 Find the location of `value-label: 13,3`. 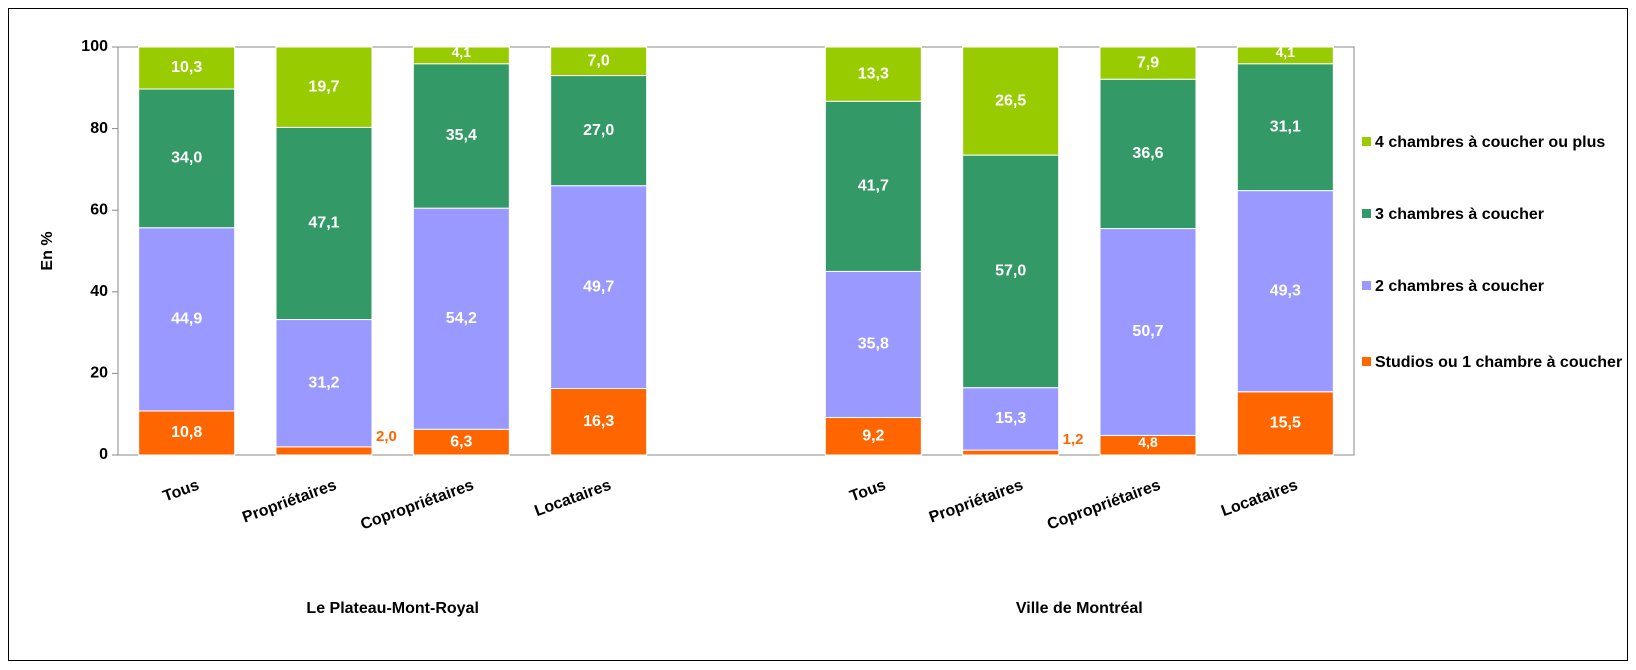

value-label: 13,3 is located at coordinates (873, 73).